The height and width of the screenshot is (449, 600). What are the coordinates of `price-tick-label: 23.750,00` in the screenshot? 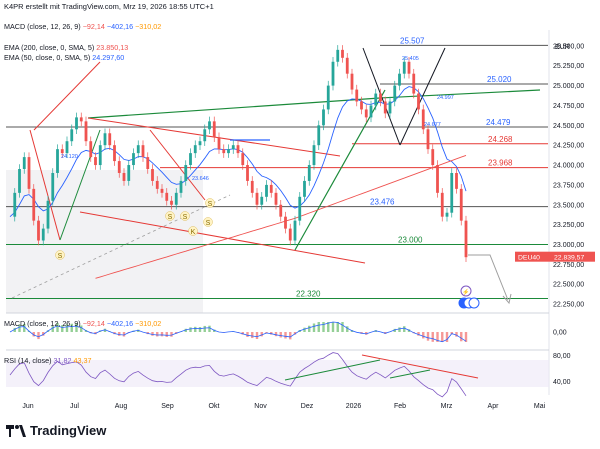 It's located at (568, 185).